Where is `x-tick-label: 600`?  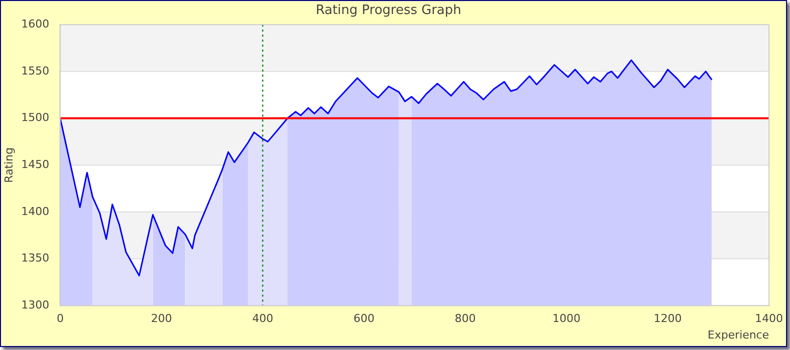
x-tick-label: 600 is located at coordinates (363, 319).